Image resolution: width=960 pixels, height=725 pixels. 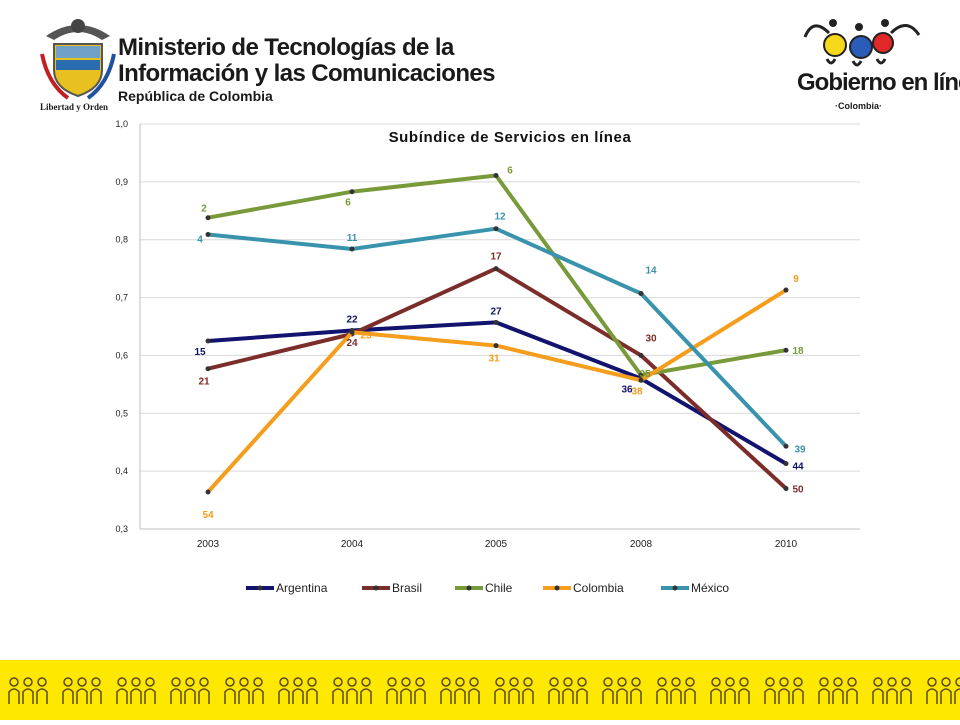 I want to click on data-label: 54, so click(x=208, y=515).